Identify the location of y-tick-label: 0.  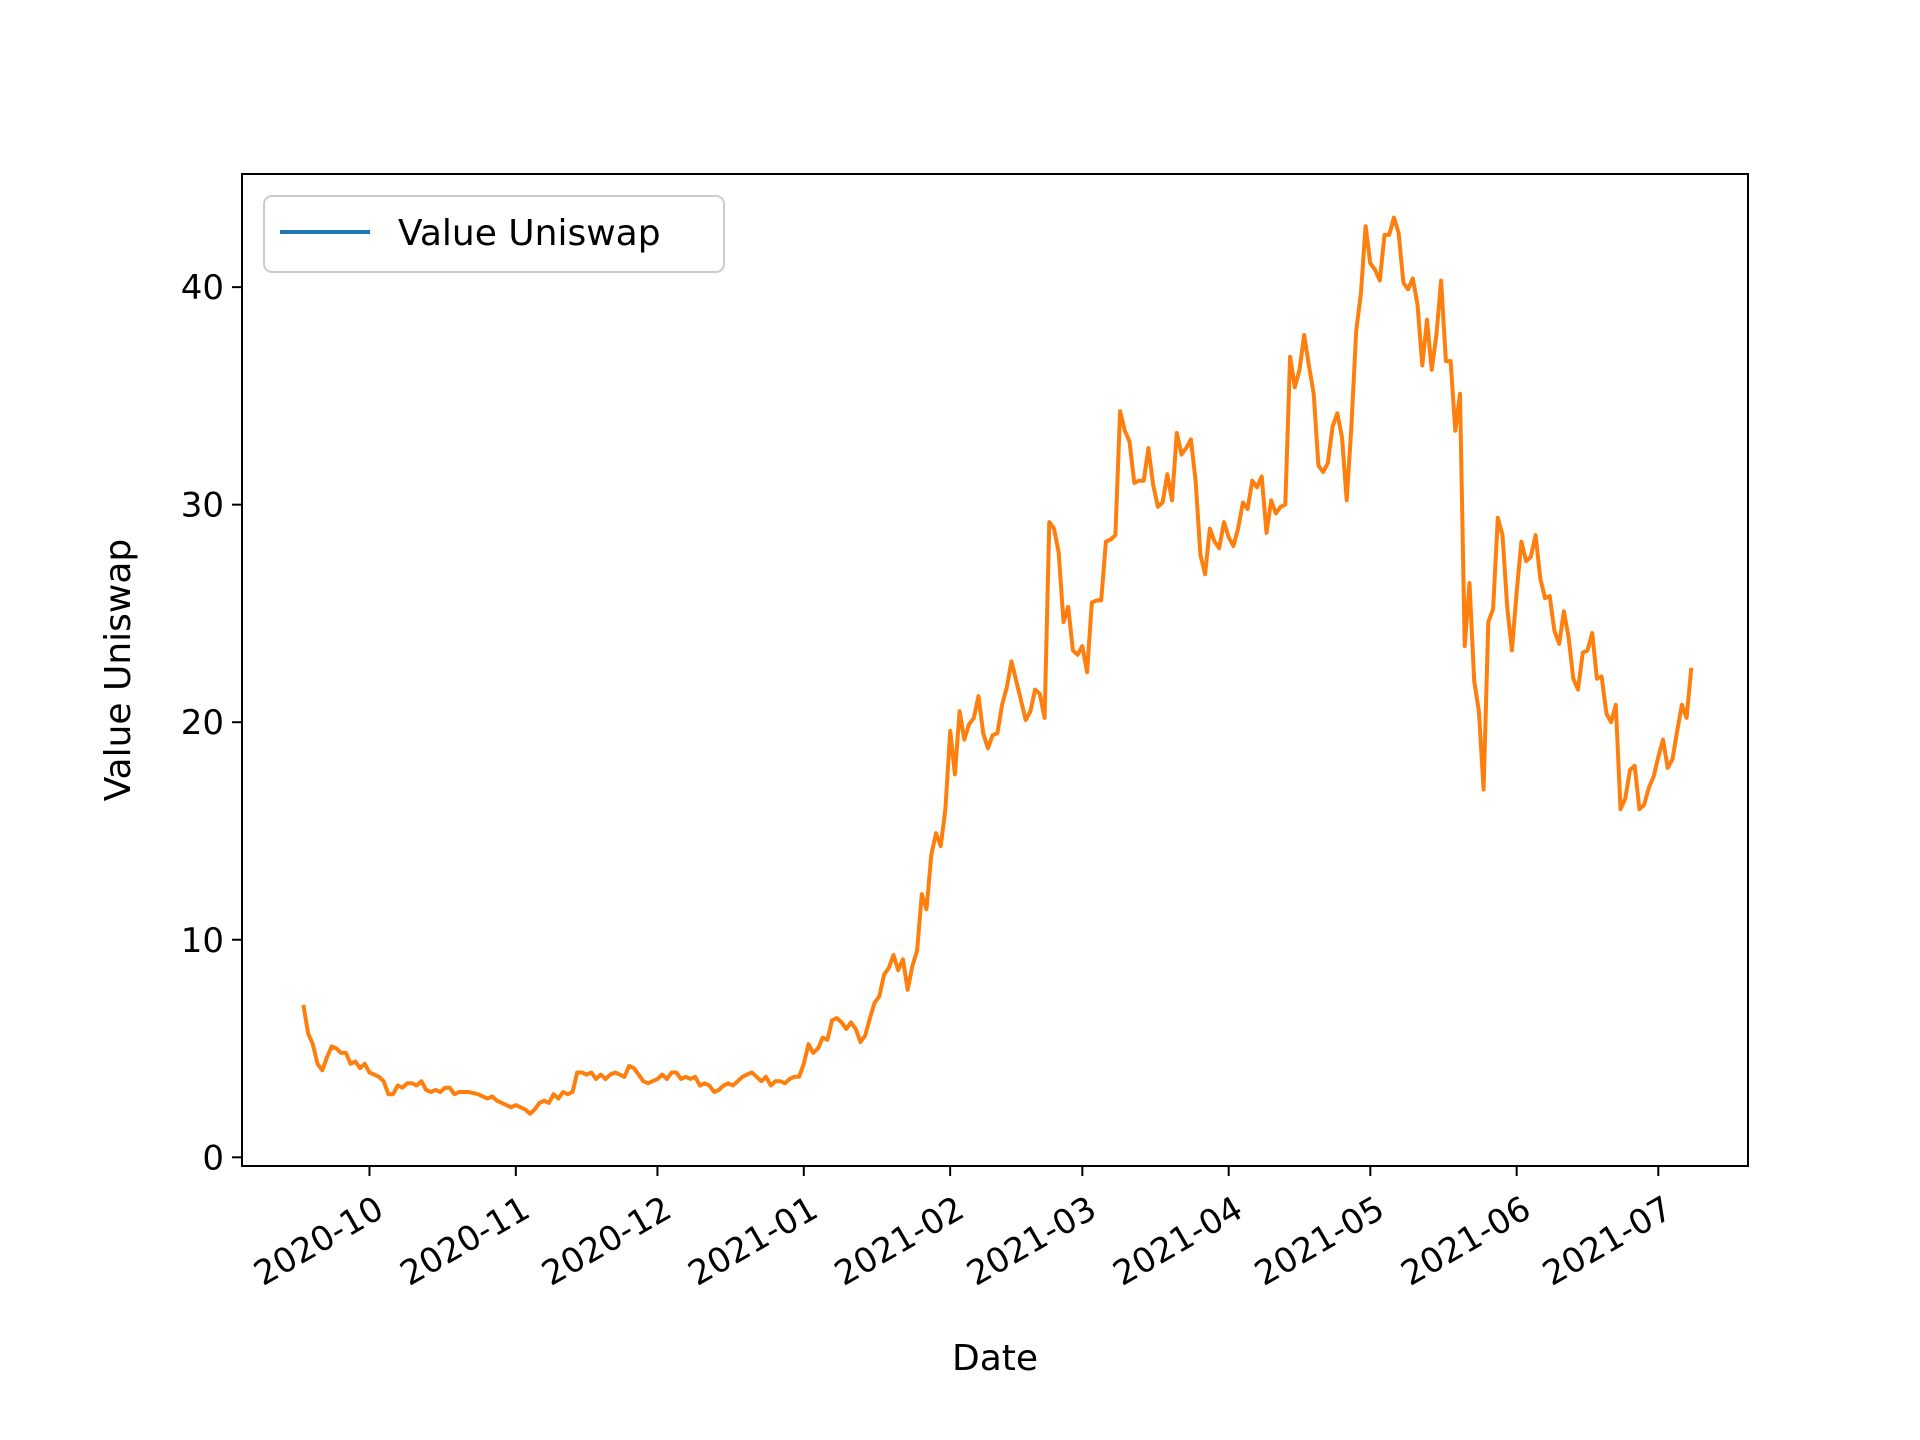
(213, 1158).